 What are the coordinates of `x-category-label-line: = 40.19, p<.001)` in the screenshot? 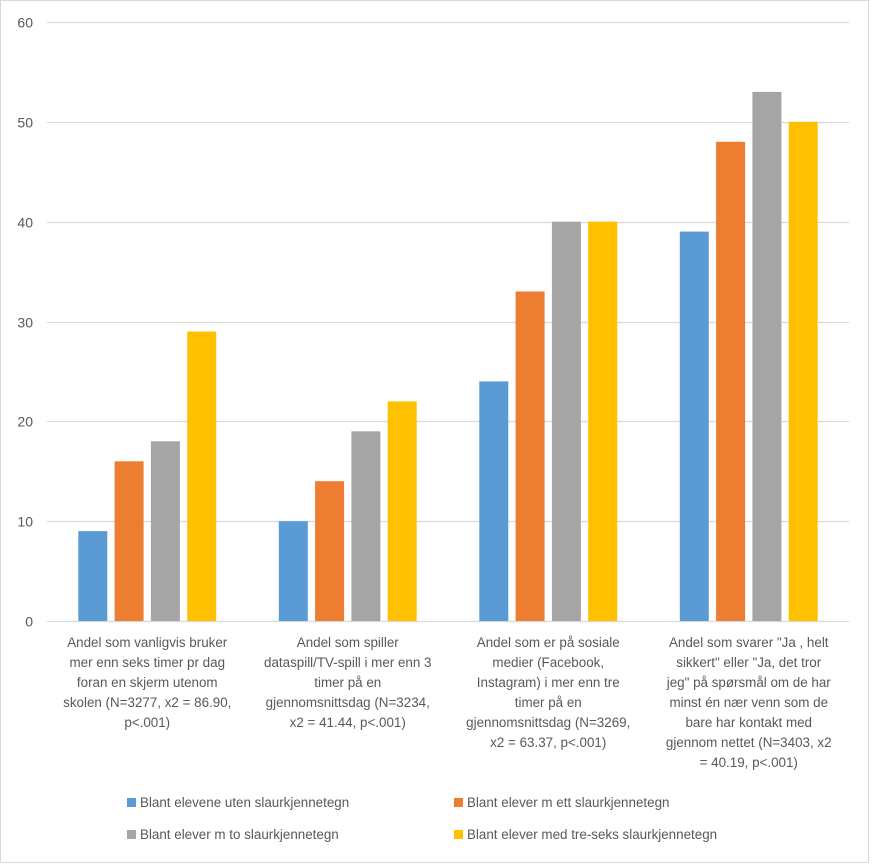 It's located at (748, 762).